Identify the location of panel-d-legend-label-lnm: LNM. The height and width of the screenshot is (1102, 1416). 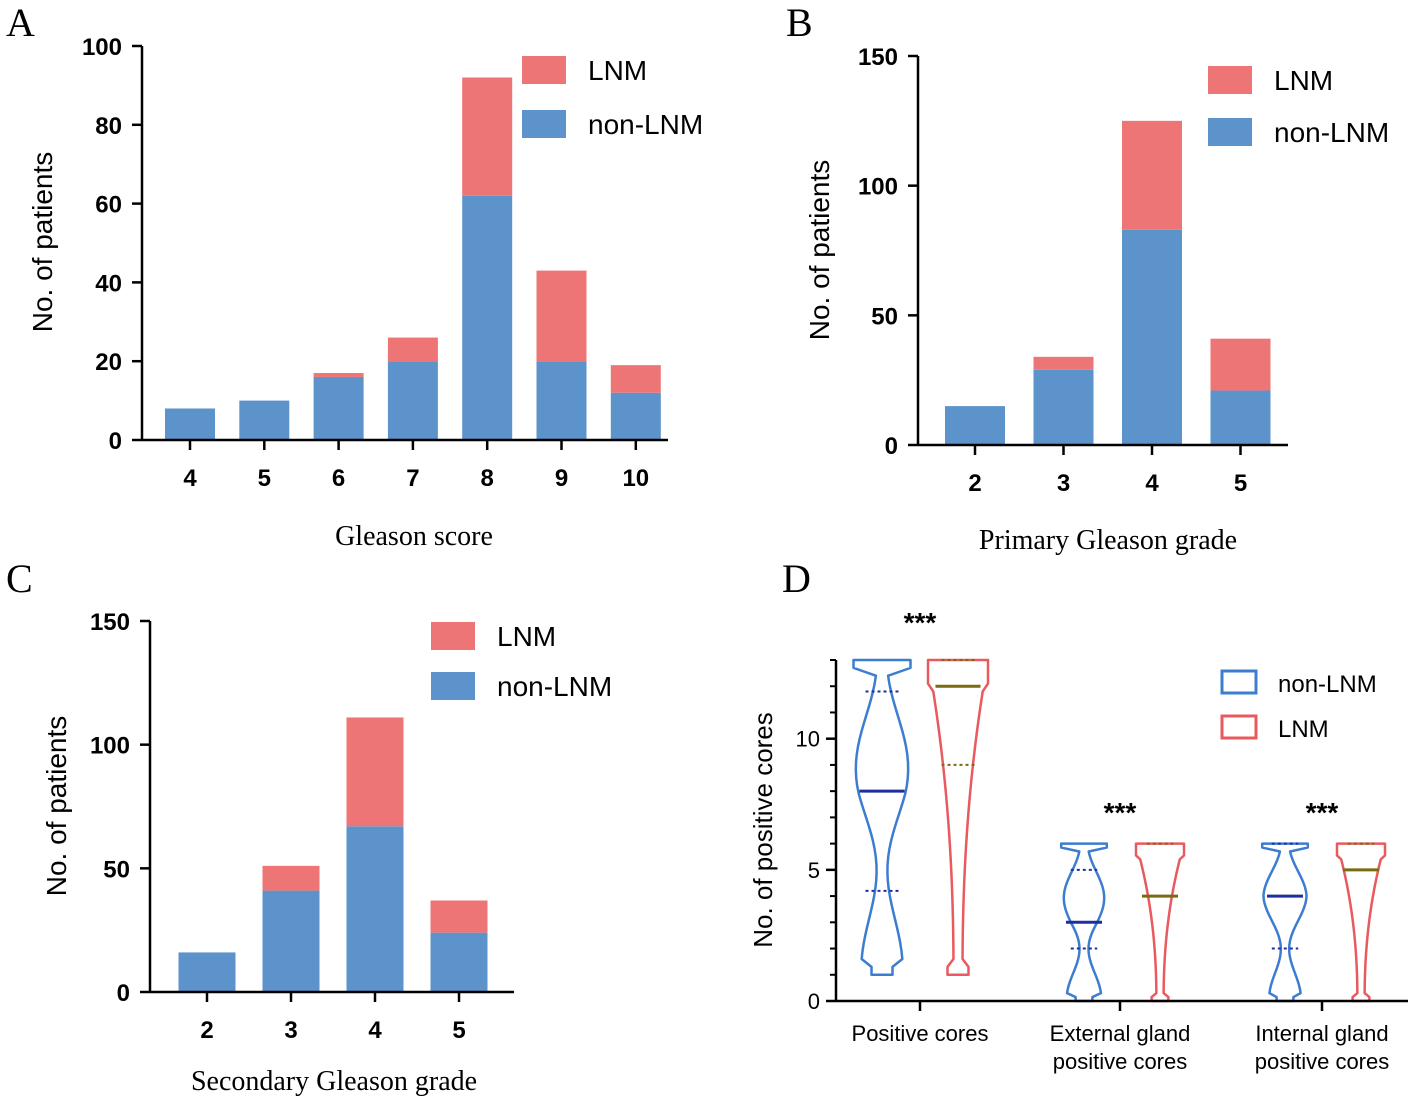
(1303, 729).